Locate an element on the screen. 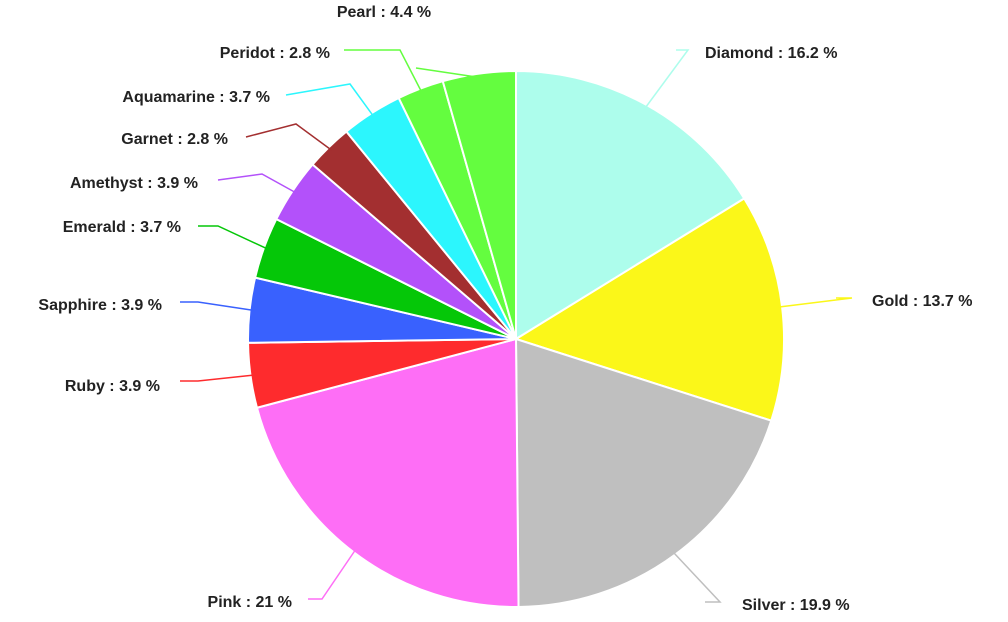 The width and height of the screenshot is (1008, 622). leader-line-diamond is located at coordinates (667, 79).